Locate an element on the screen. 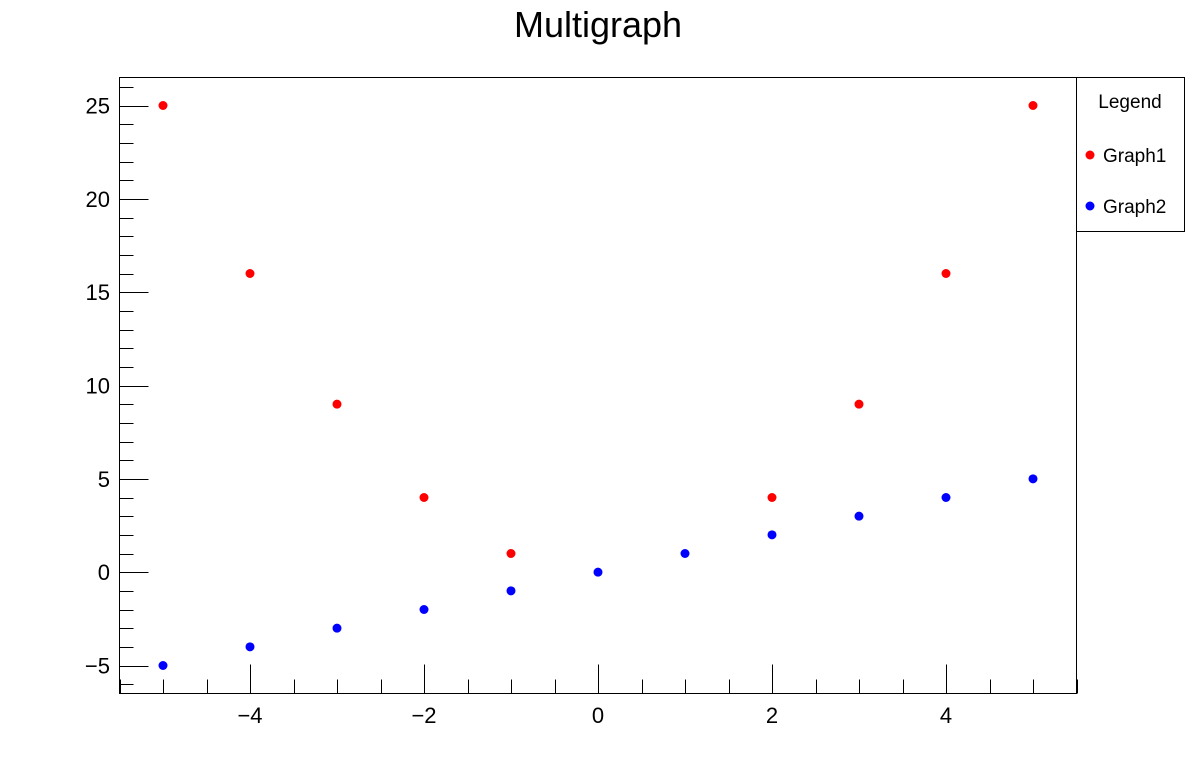 This screenshot has width=1196, height=772. x-tick-label: −4 is located at coordinates (249, 715).